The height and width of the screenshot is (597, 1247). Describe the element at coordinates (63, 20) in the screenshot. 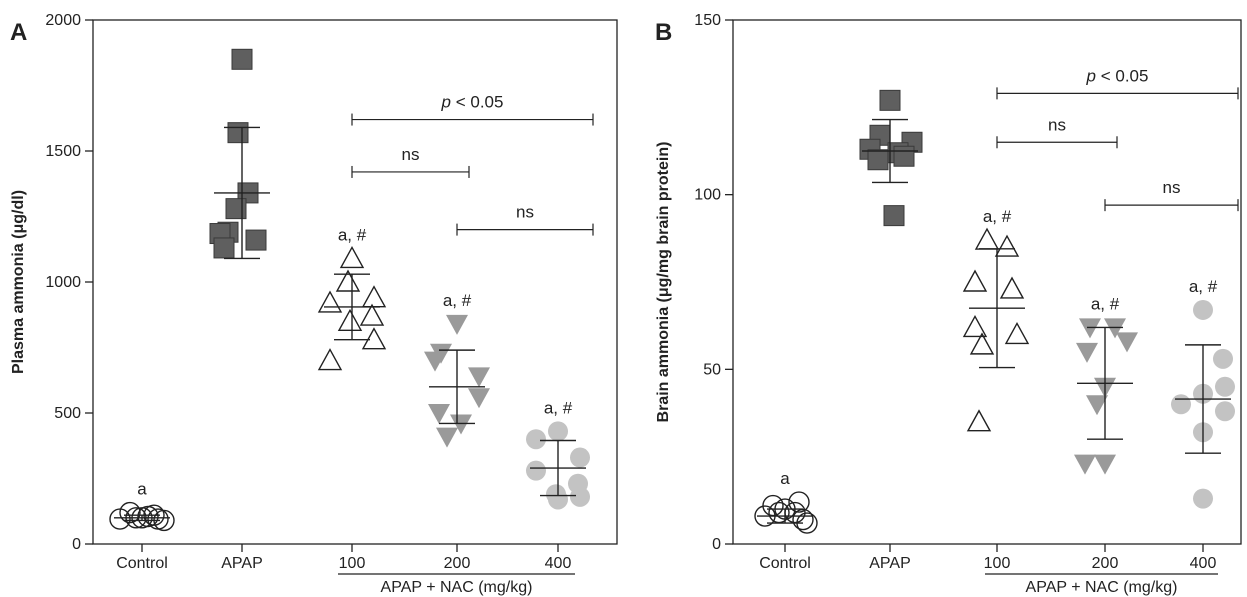

I see `y-tick-label: 2000` at that location.